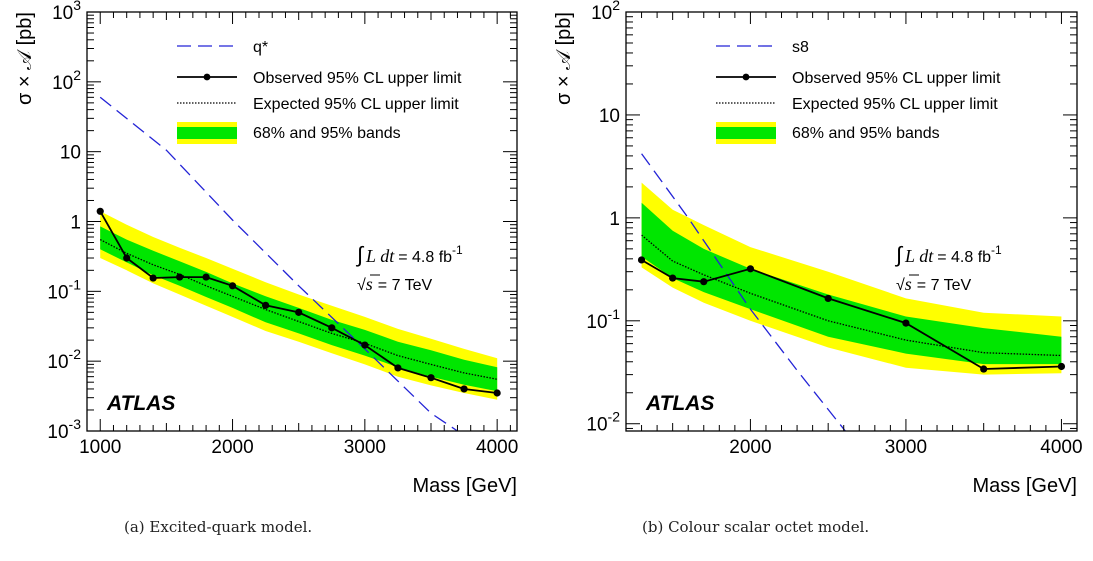 Image resolution: width=1093 pixels, height=561 pixels. What do you see at coordinates (919, 256) in the screenshot?
I see `lumi-expr: L dt` at bounding box center [919, 256].